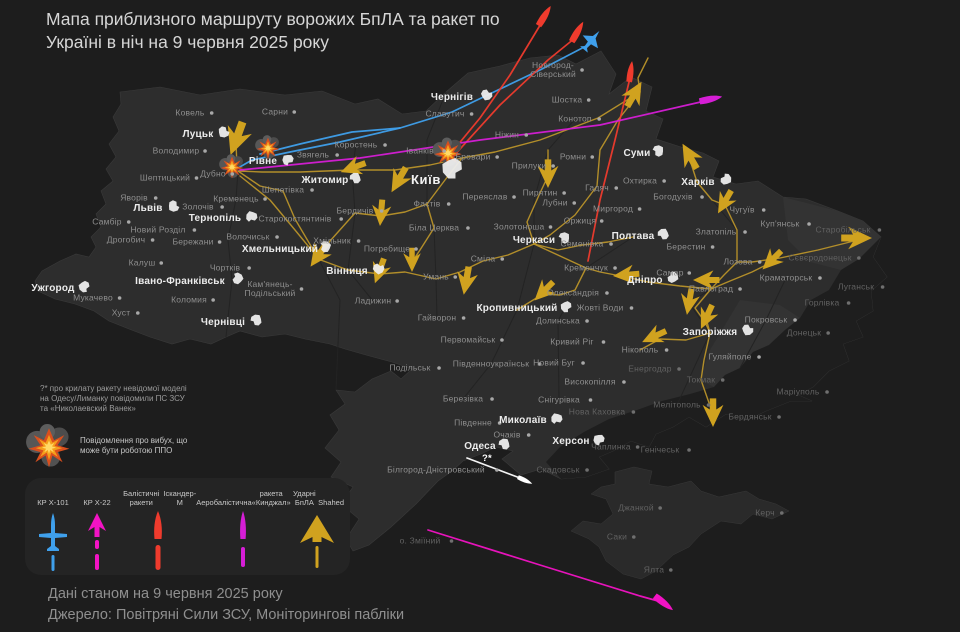  I want to click on x101-cruise-missile-icon, so click(590, 42).